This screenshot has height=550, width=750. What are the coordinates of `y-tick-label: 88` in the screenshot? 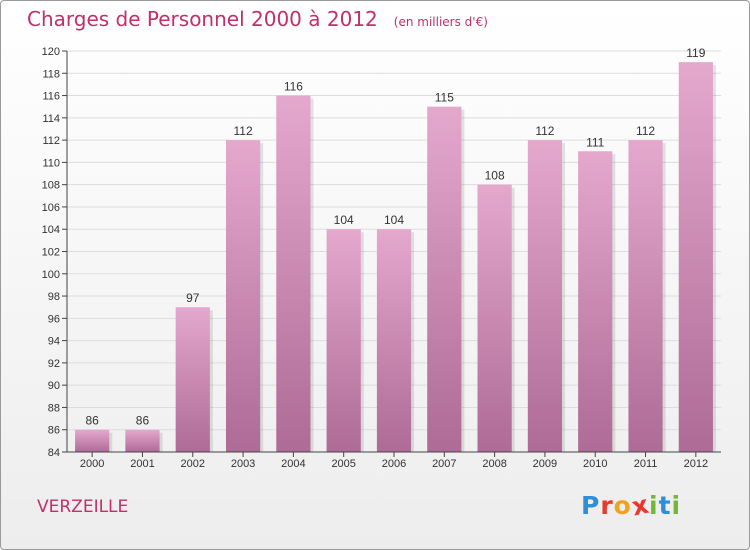 It's located at (54, 408).